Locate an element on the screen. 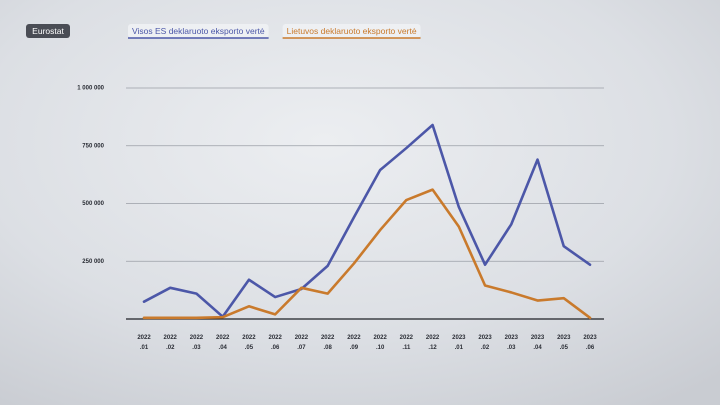  legend-item: Visos ES deklaruoto eksporto vertė is located at coordinates (198, 31).